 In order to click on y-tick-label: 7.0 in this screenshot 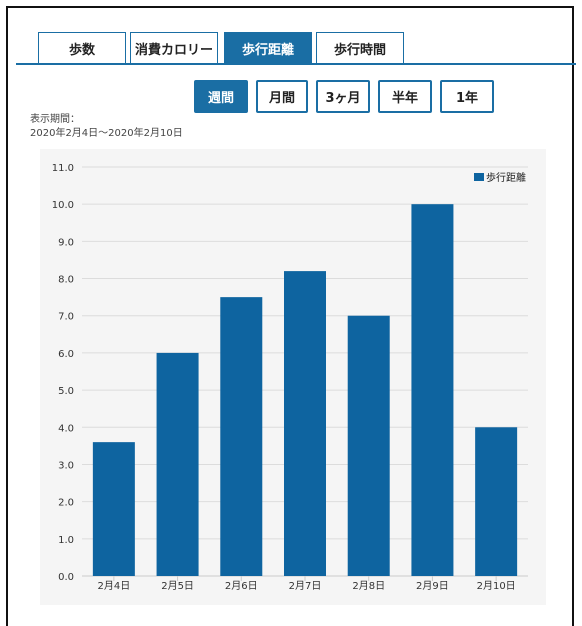, I will do `click(66, 317)`.